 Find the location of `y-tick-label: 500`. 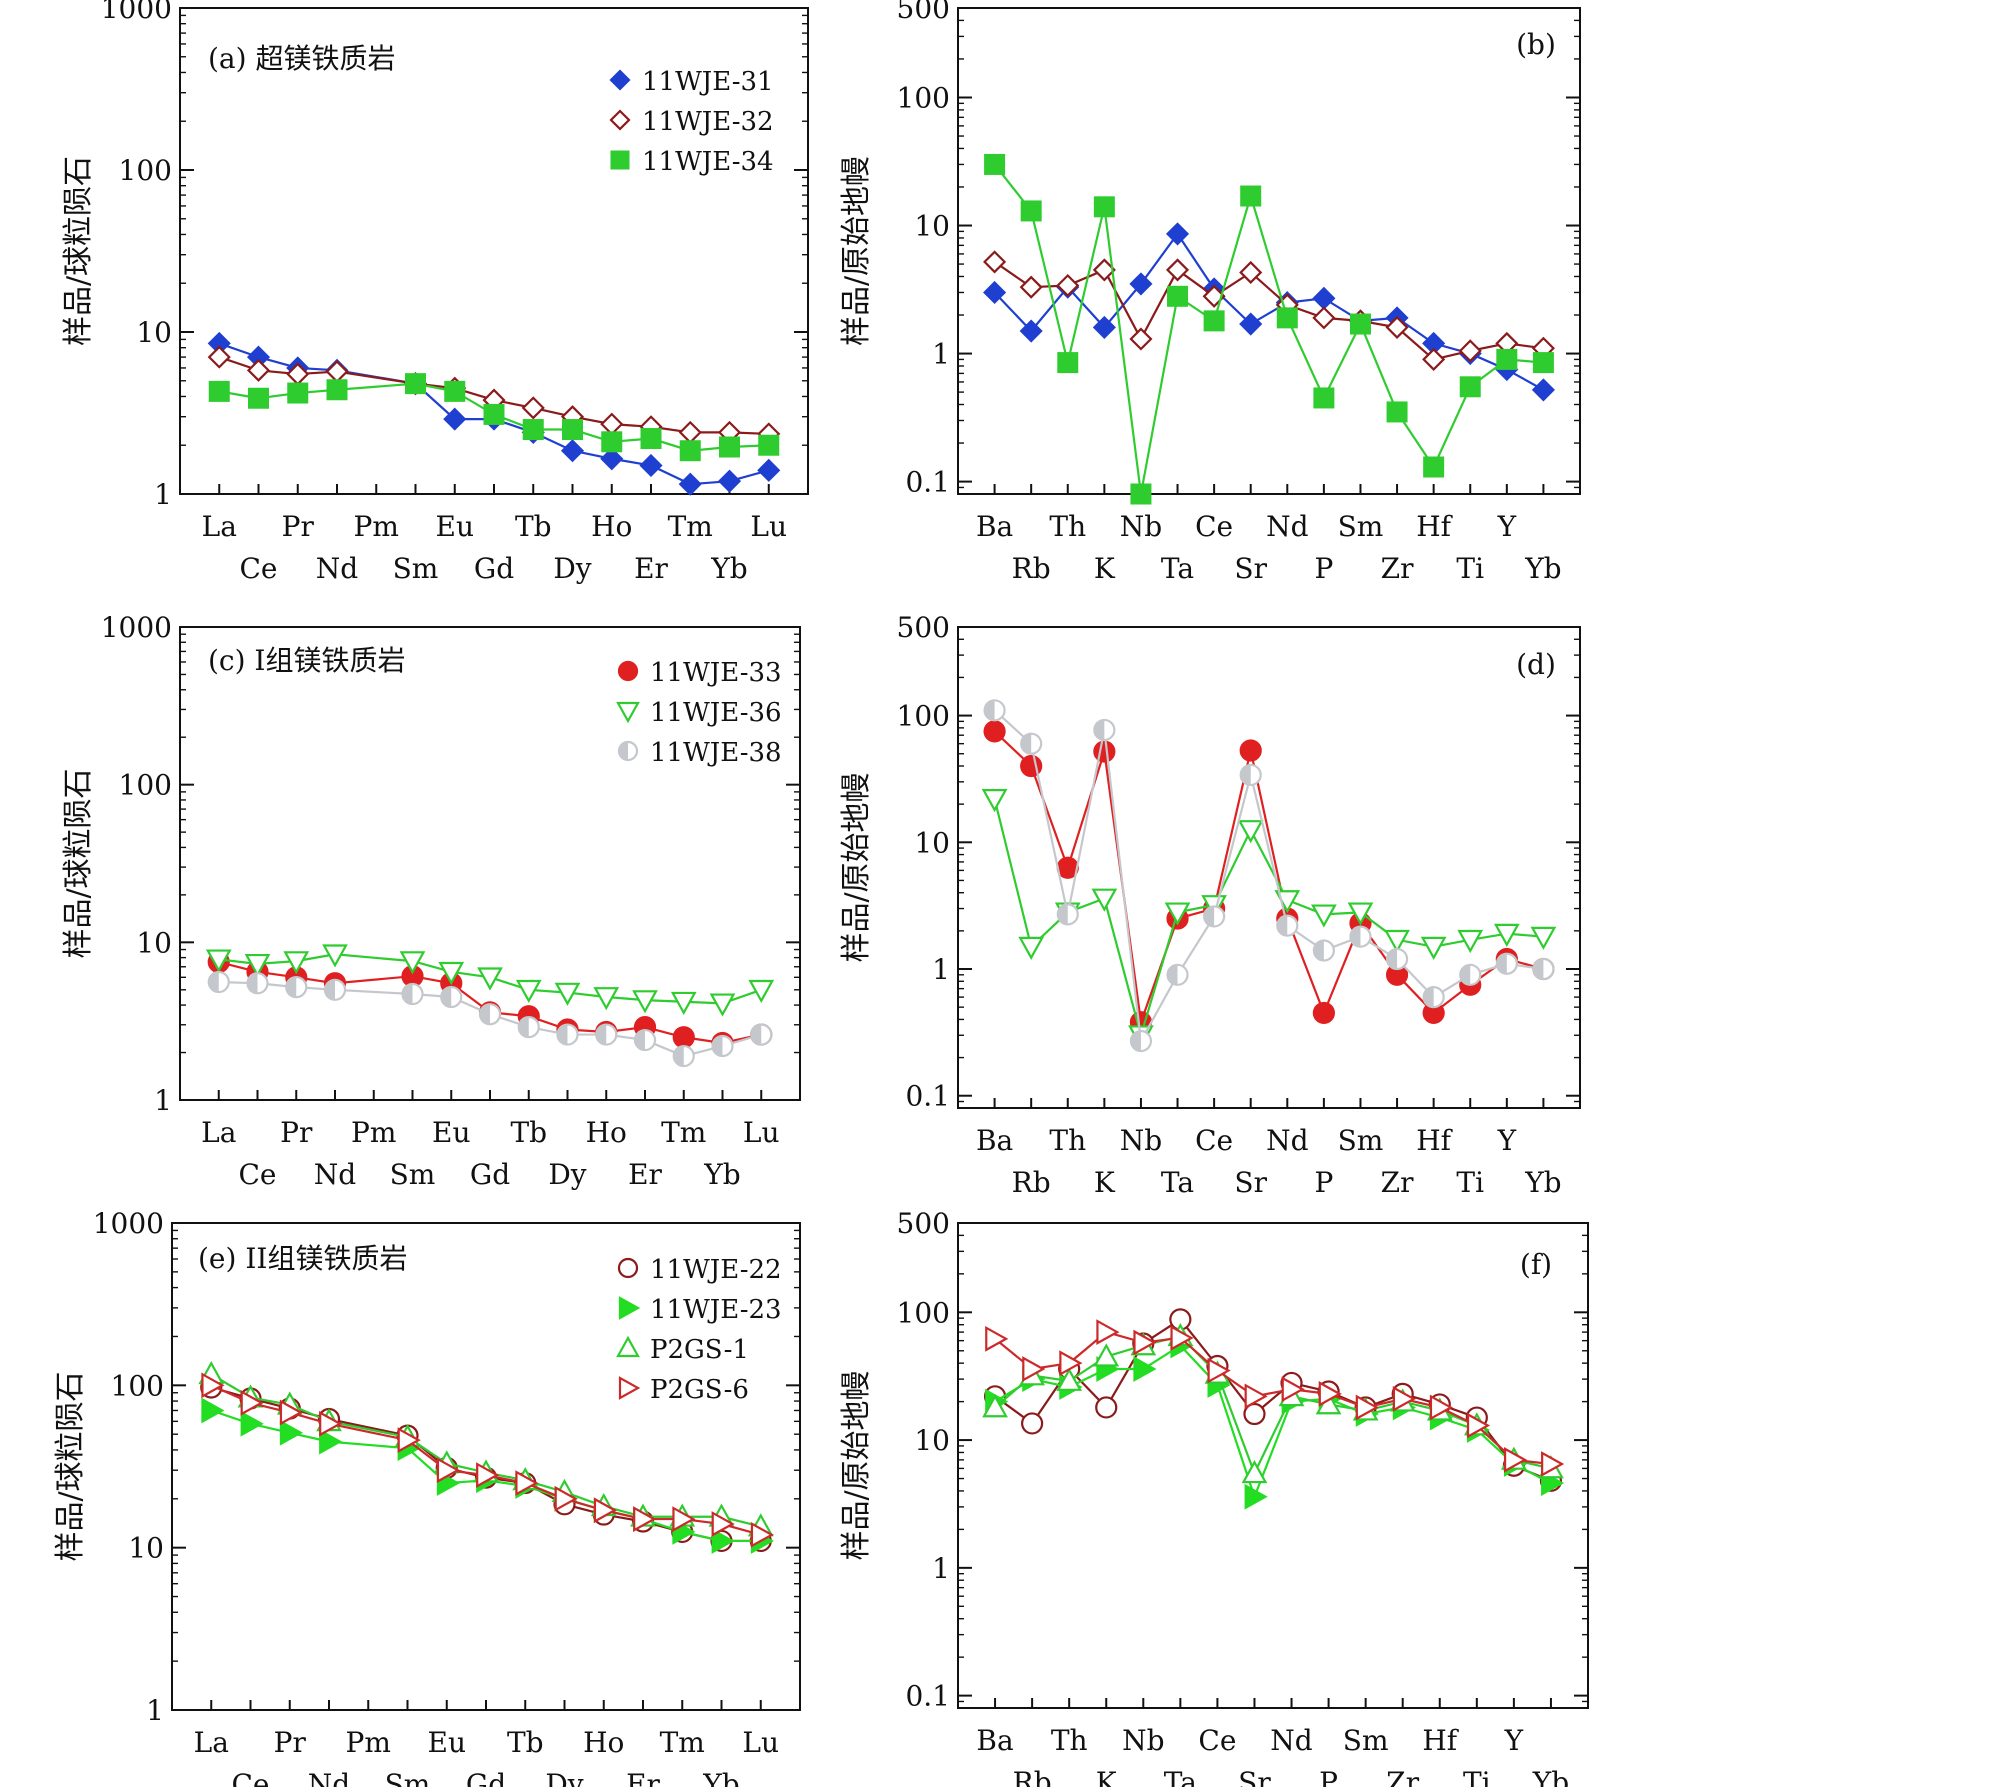

y-tick-label: 500 is located at coordinates (923, 1223).